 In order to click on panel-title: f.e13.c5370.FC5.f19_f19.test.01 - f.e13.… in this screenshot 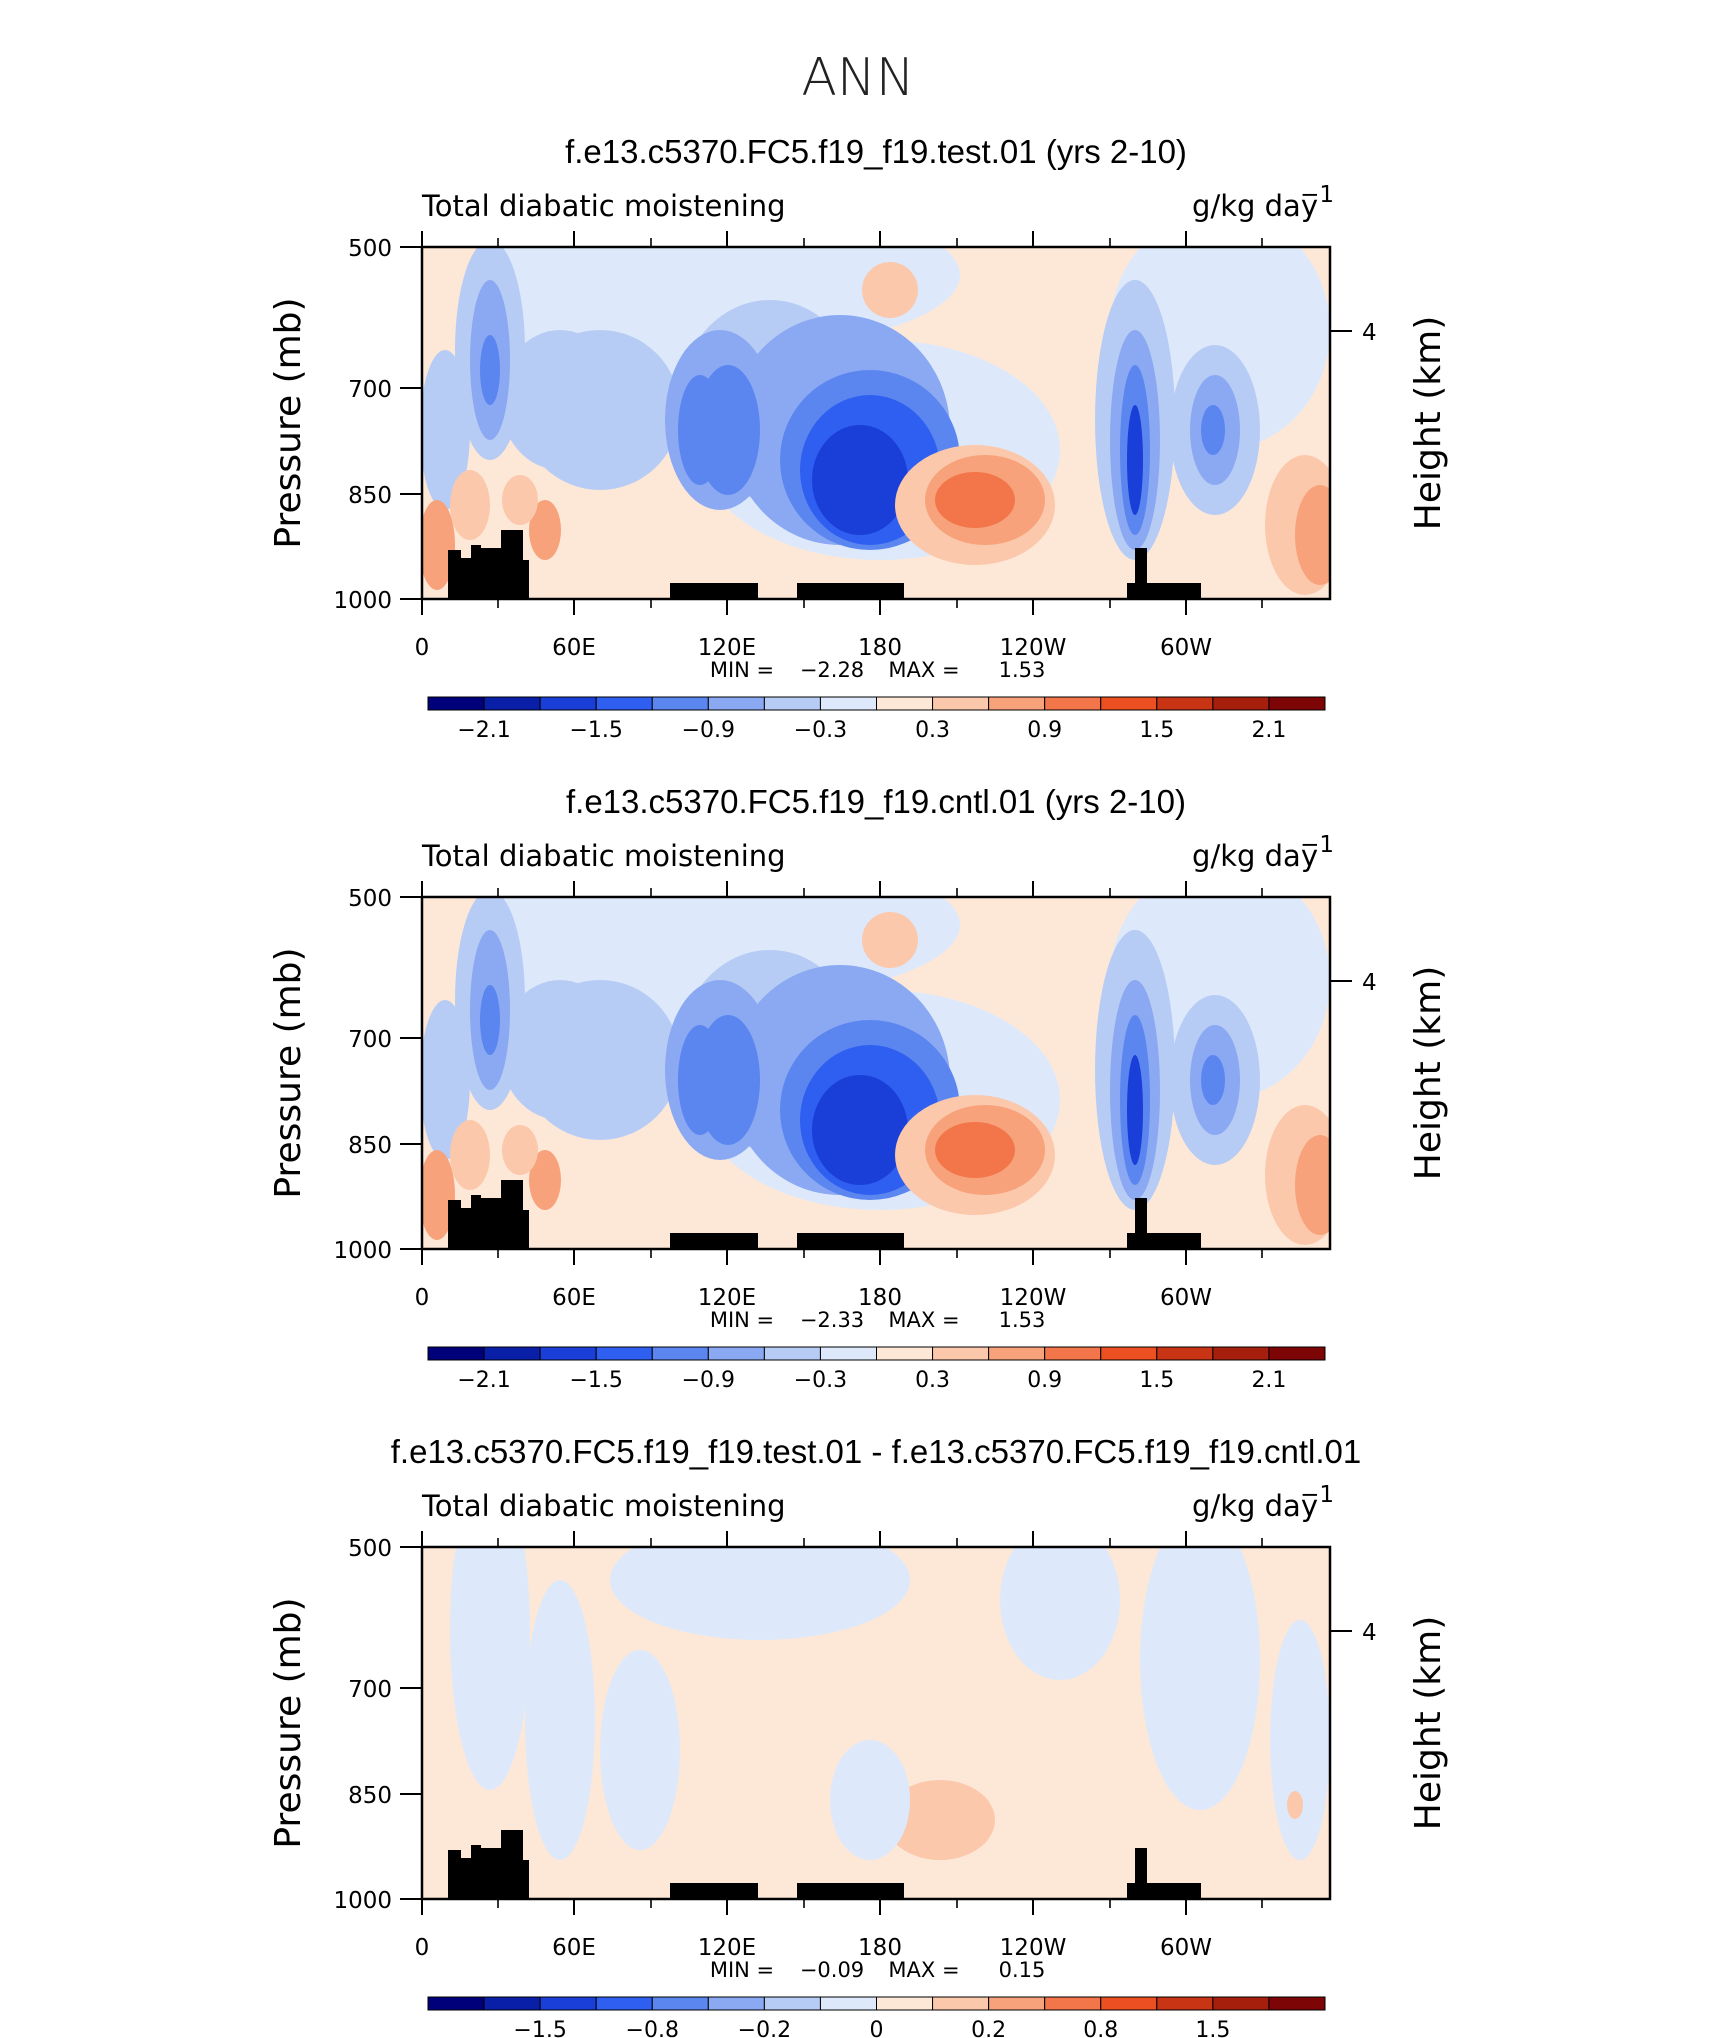, I will do `click(876, 1451)`.